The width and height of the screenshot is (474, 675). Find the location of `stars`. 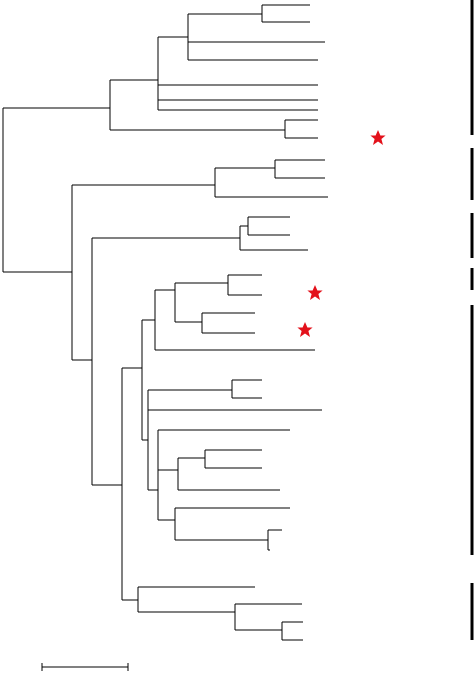

stars is located at coordinates (341, 233).